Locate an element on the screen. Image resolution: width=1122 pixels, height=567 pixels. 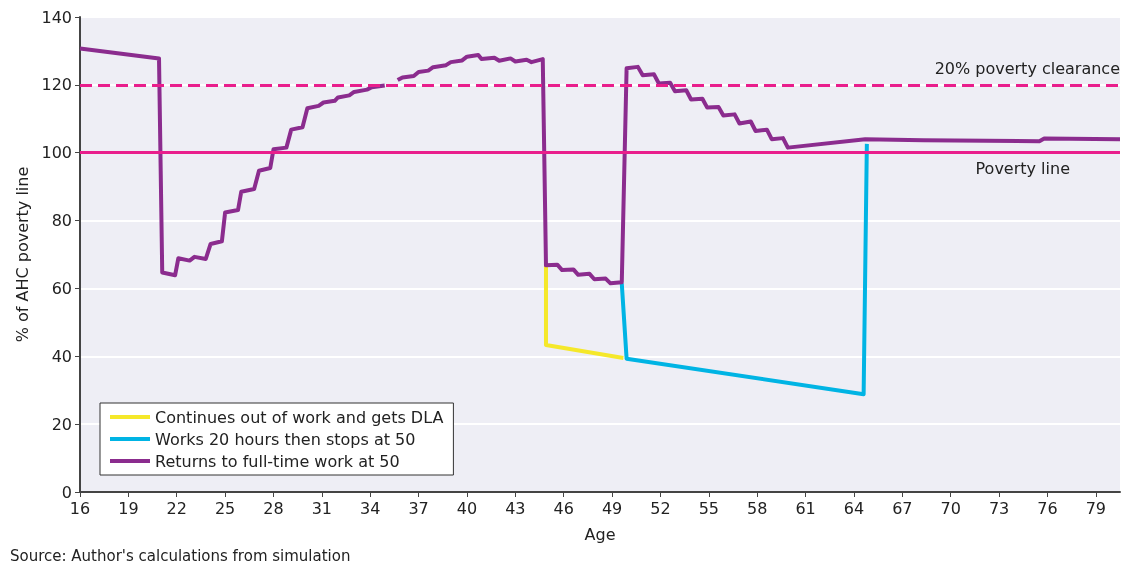
y-tick-label: 60 is located at coordinates (61, 288).